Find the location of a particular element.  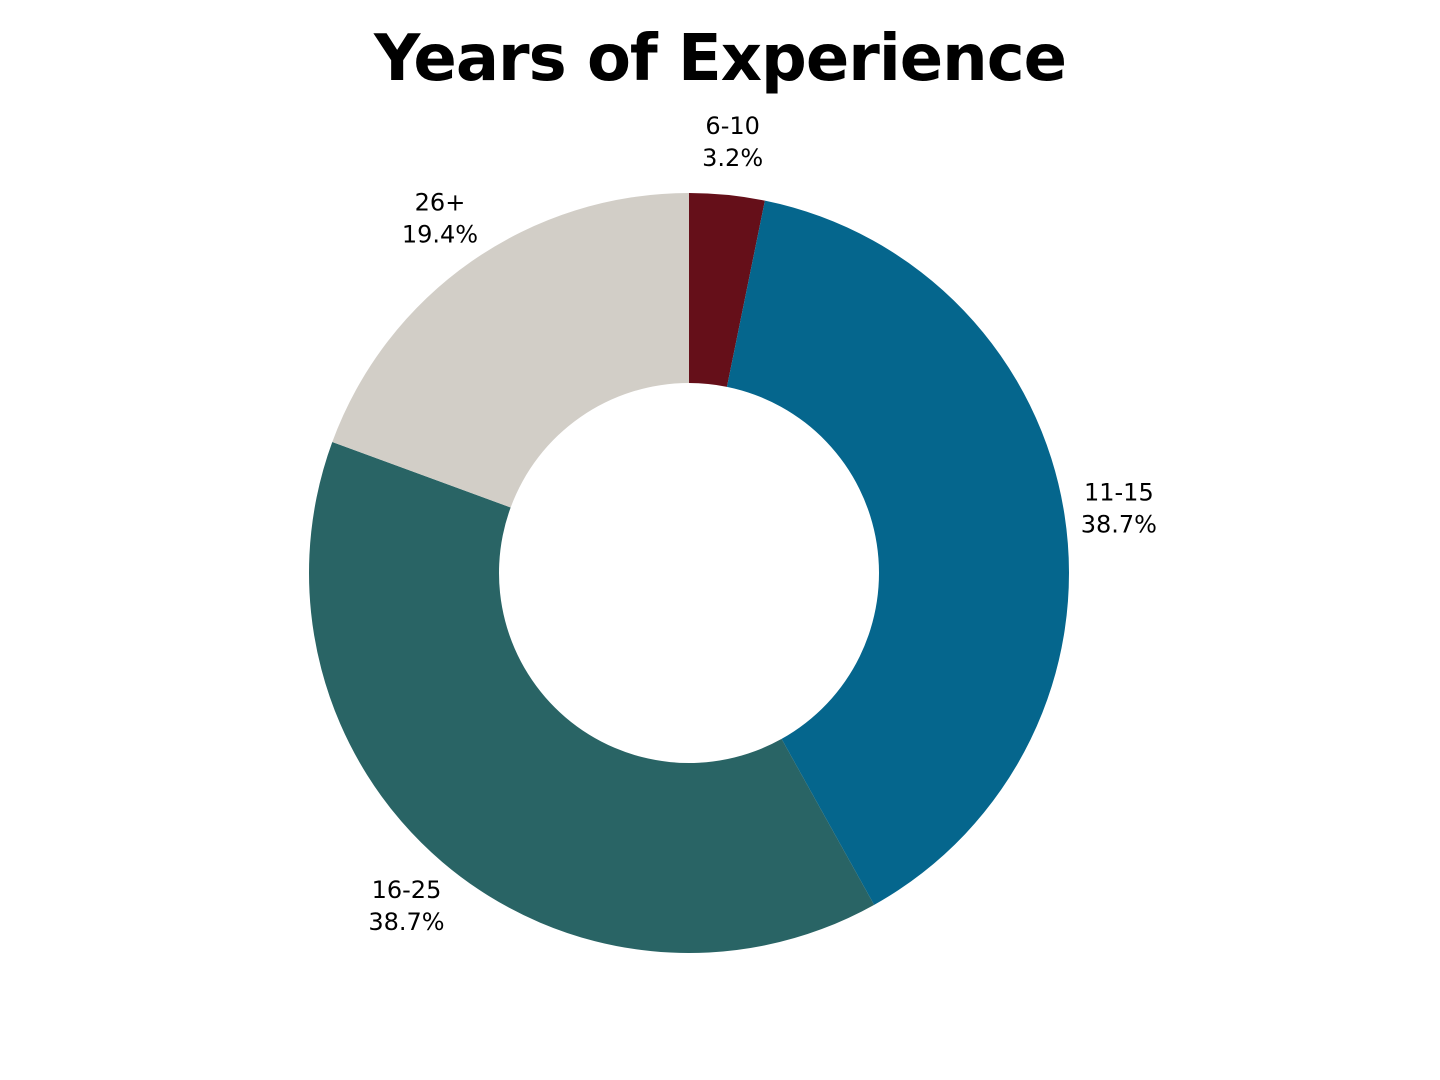

slice-label-6-10: 6-10 3.2% is located at coordinates (732, 142).